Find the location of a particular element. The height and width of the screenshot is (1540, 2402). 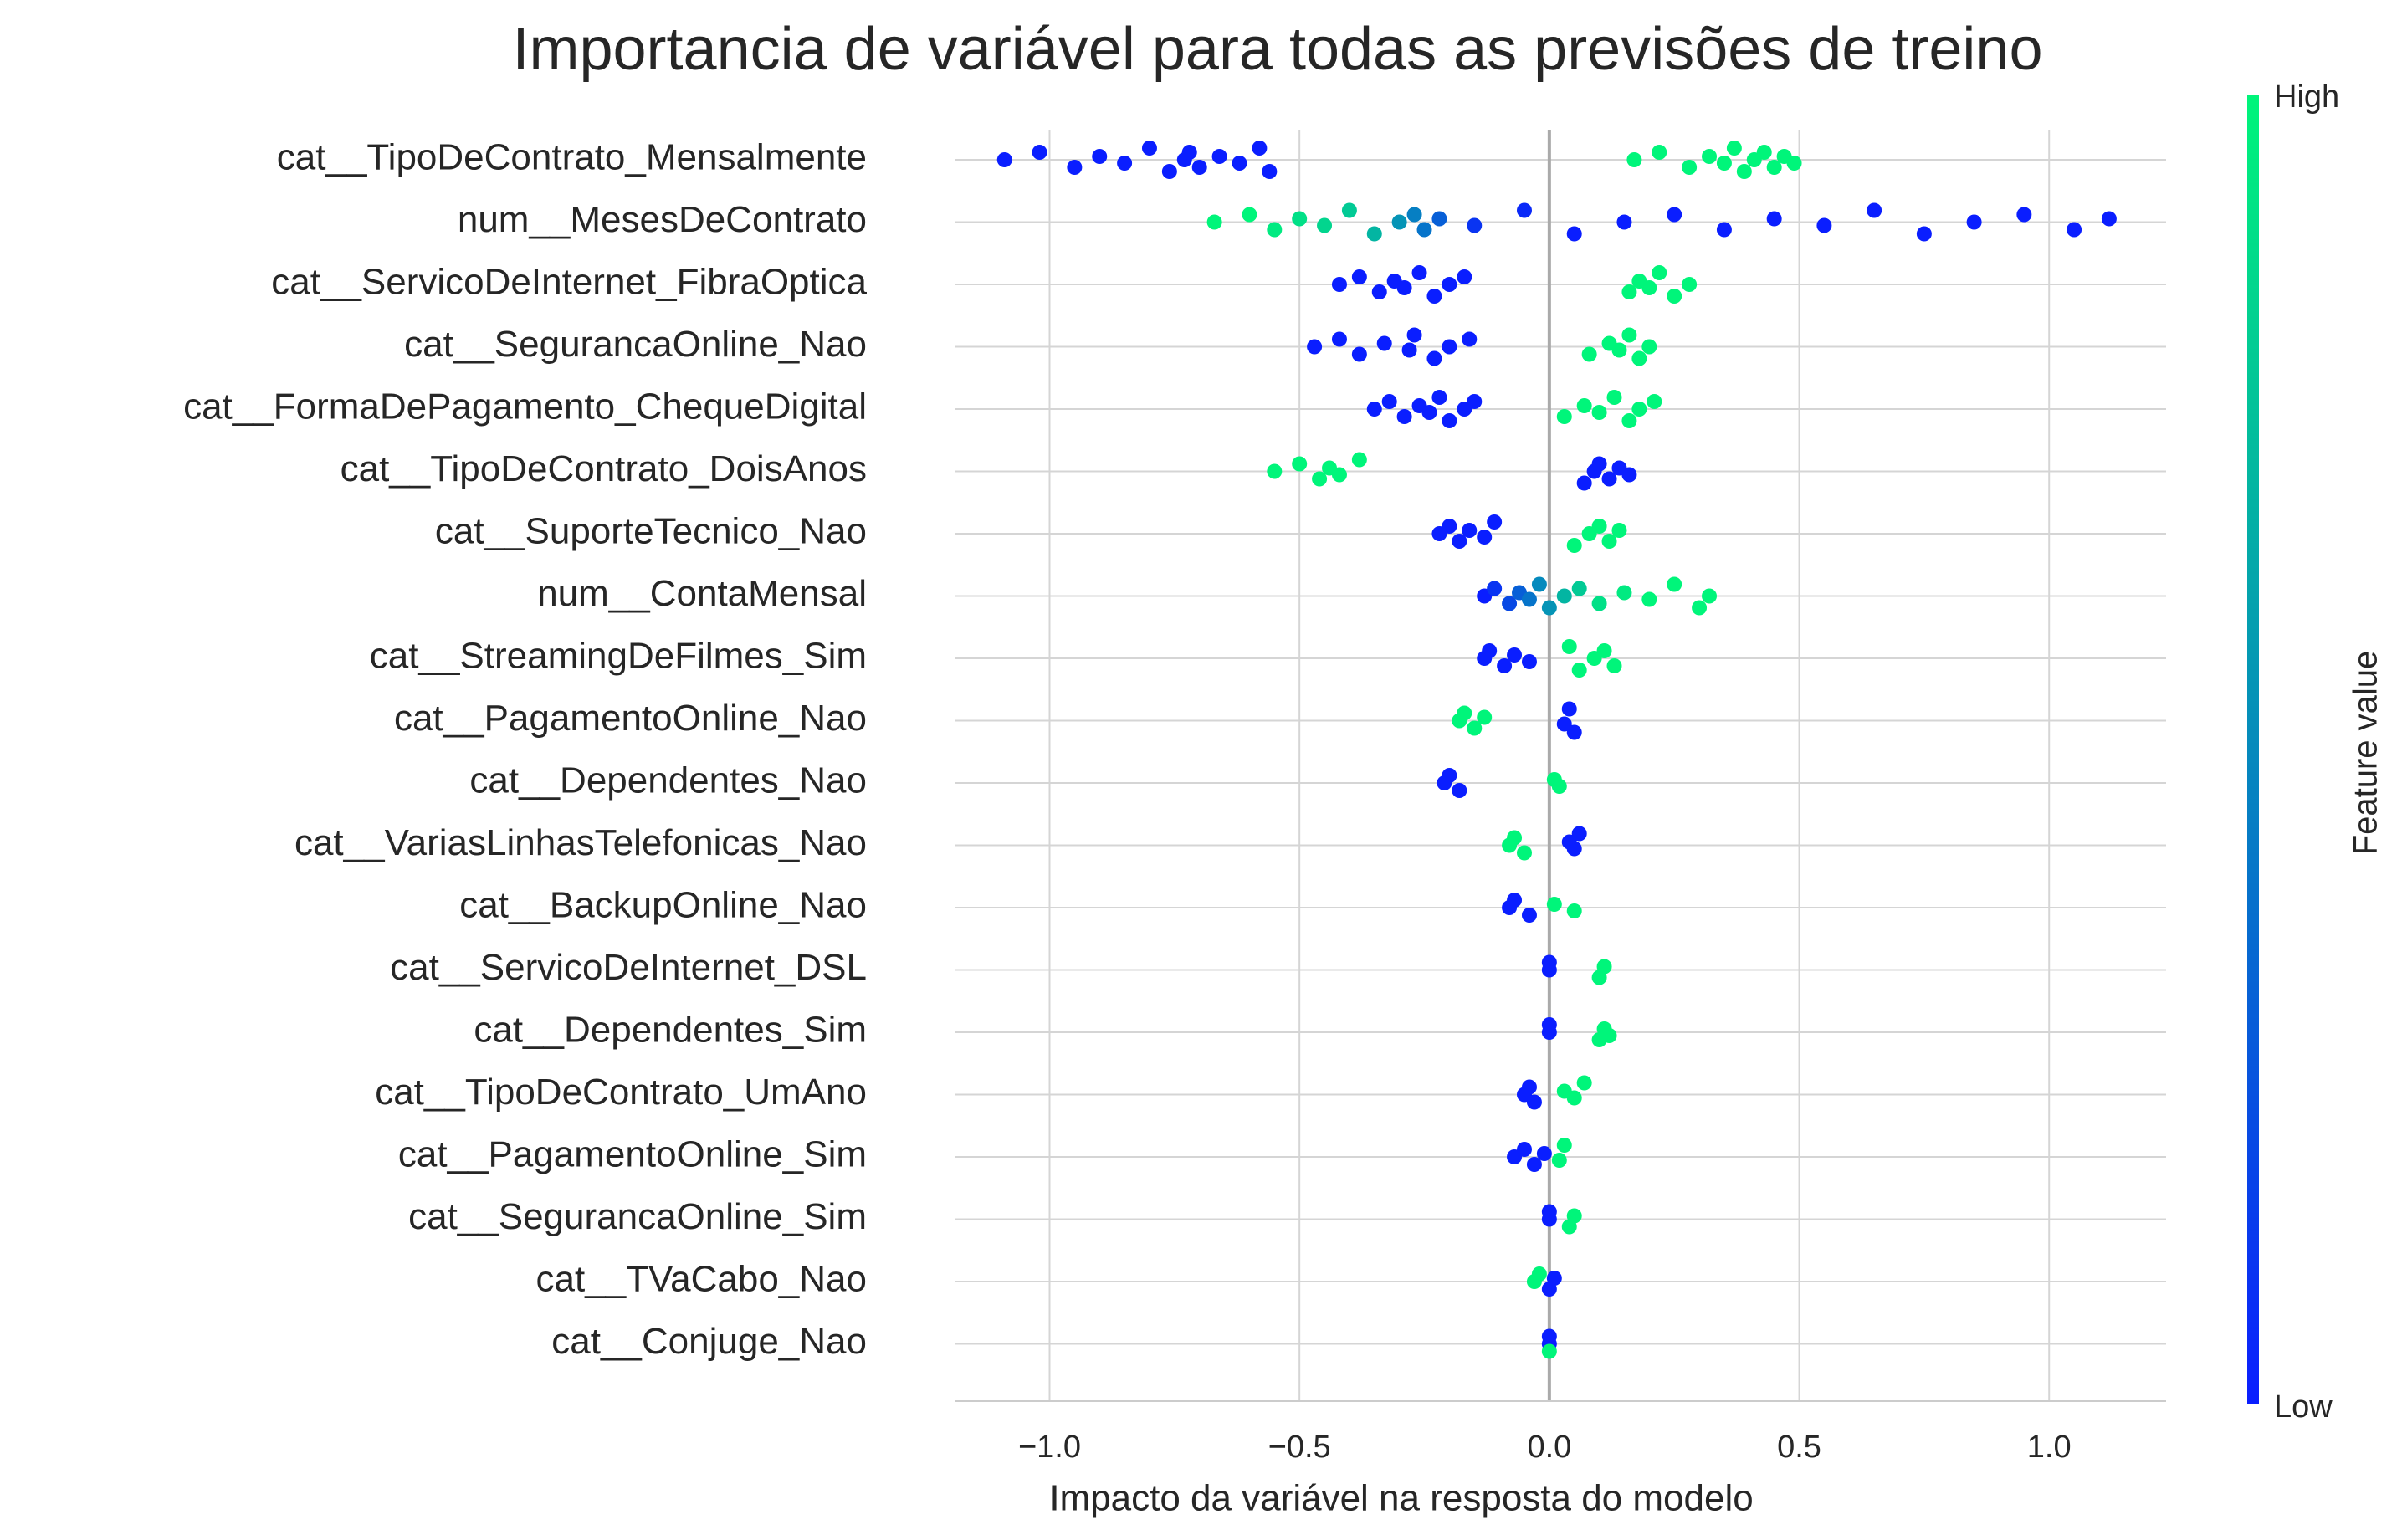

feature-label: cat__SegurancaOnline_Sim is located at coordinates (637, 1217).